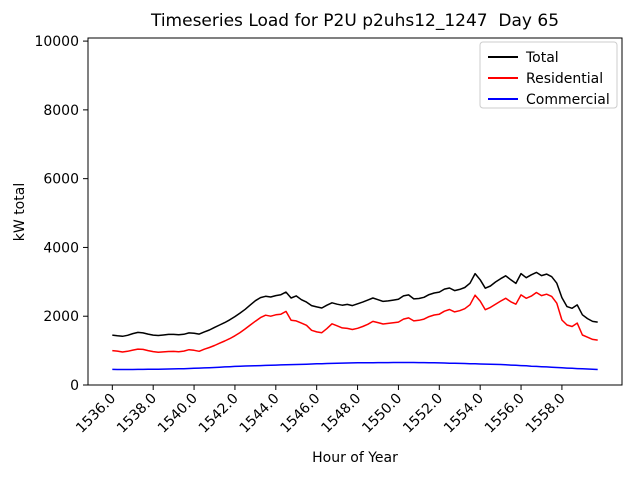 This screenshot has height=480, width=640. Describe the element at coordinates (564, 79) in the screenshot. I see `legend-label-residential: Residential` at that location.